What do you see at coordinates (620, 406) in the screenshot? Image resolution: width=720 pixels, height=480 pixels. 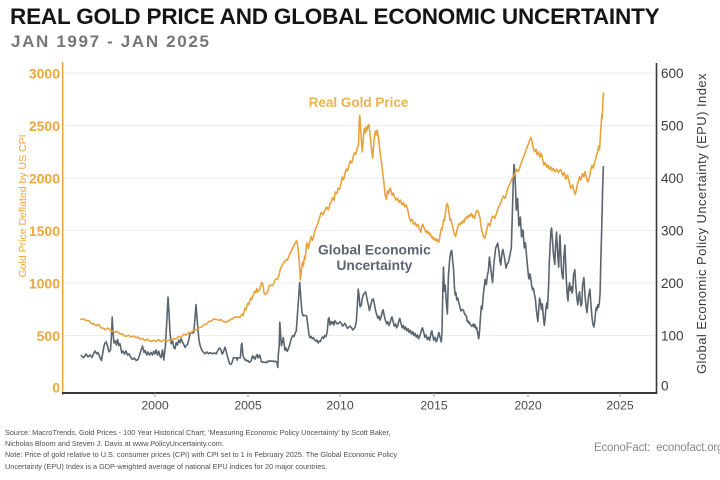 I see `svg-text: 2025` at bounding box center [620, 406].